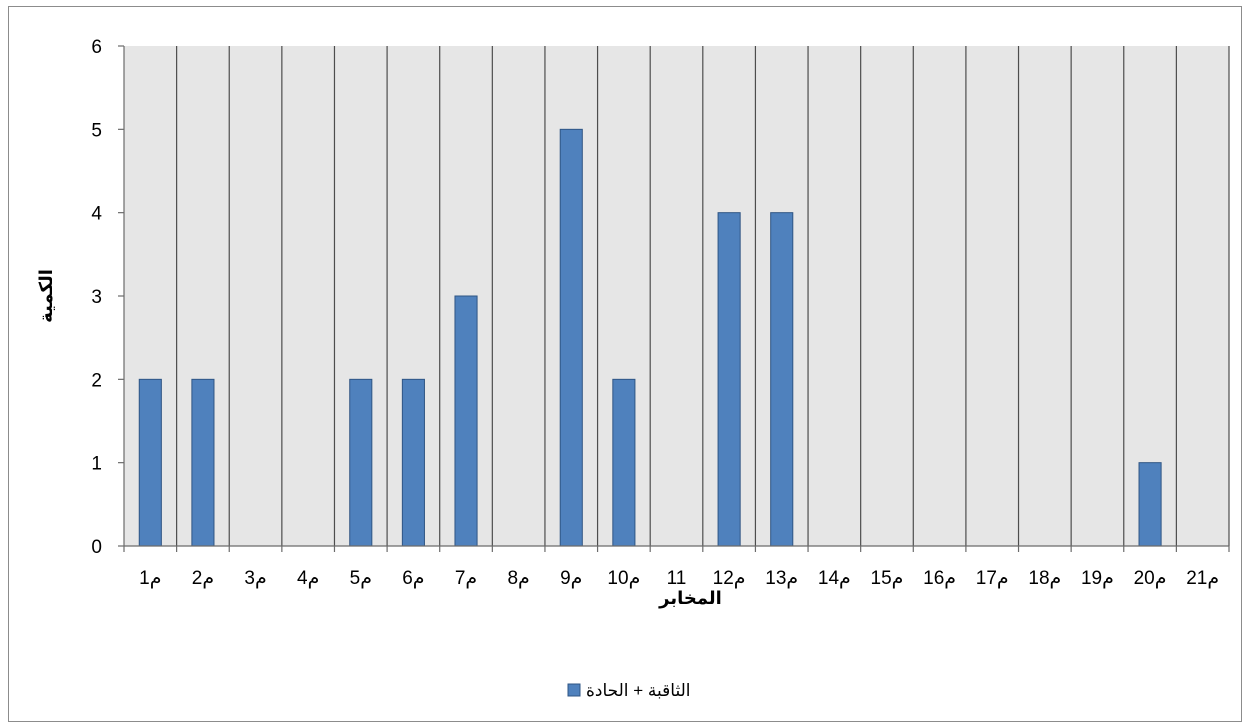 This screenshot has height=726, width=1248. I want to click on x-tick-label: م5, so click(361, 578).